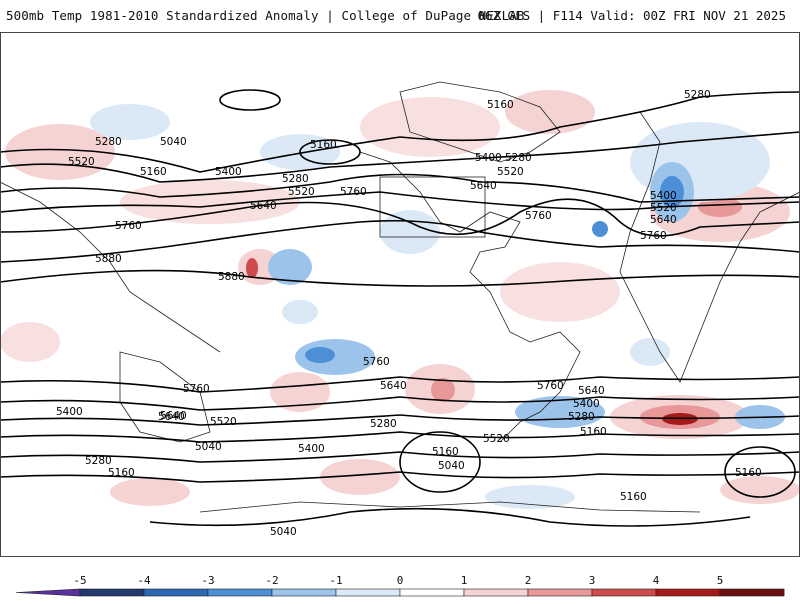 The image size is (800, 604). Describe the element at coordinates (592, 580) in the screenshot. I see `colorbar-tick: 3` at that location.